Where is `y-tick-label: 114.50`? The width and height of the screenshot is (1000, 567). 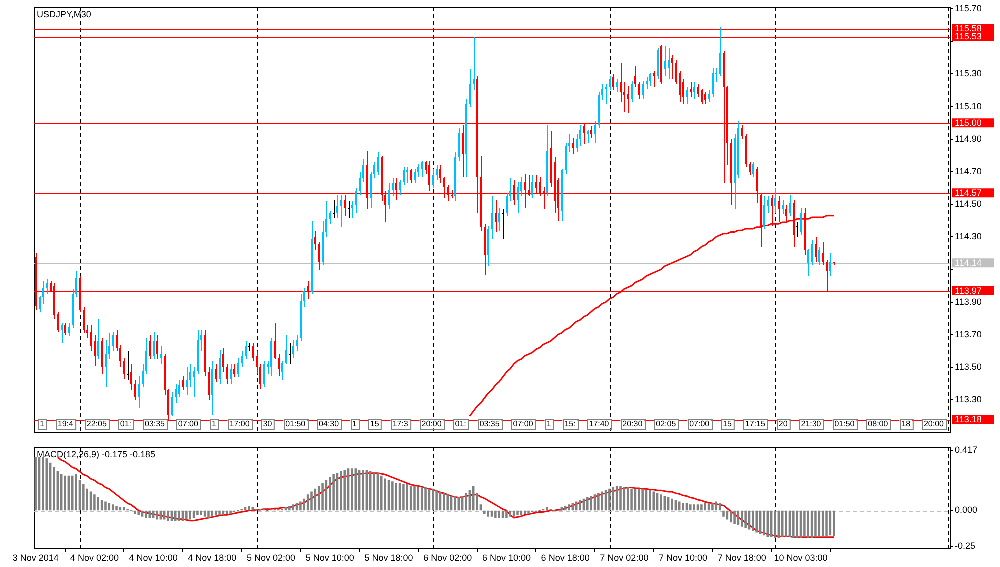 y-tick-label: 114.50 is located at coordinates (968, 204).